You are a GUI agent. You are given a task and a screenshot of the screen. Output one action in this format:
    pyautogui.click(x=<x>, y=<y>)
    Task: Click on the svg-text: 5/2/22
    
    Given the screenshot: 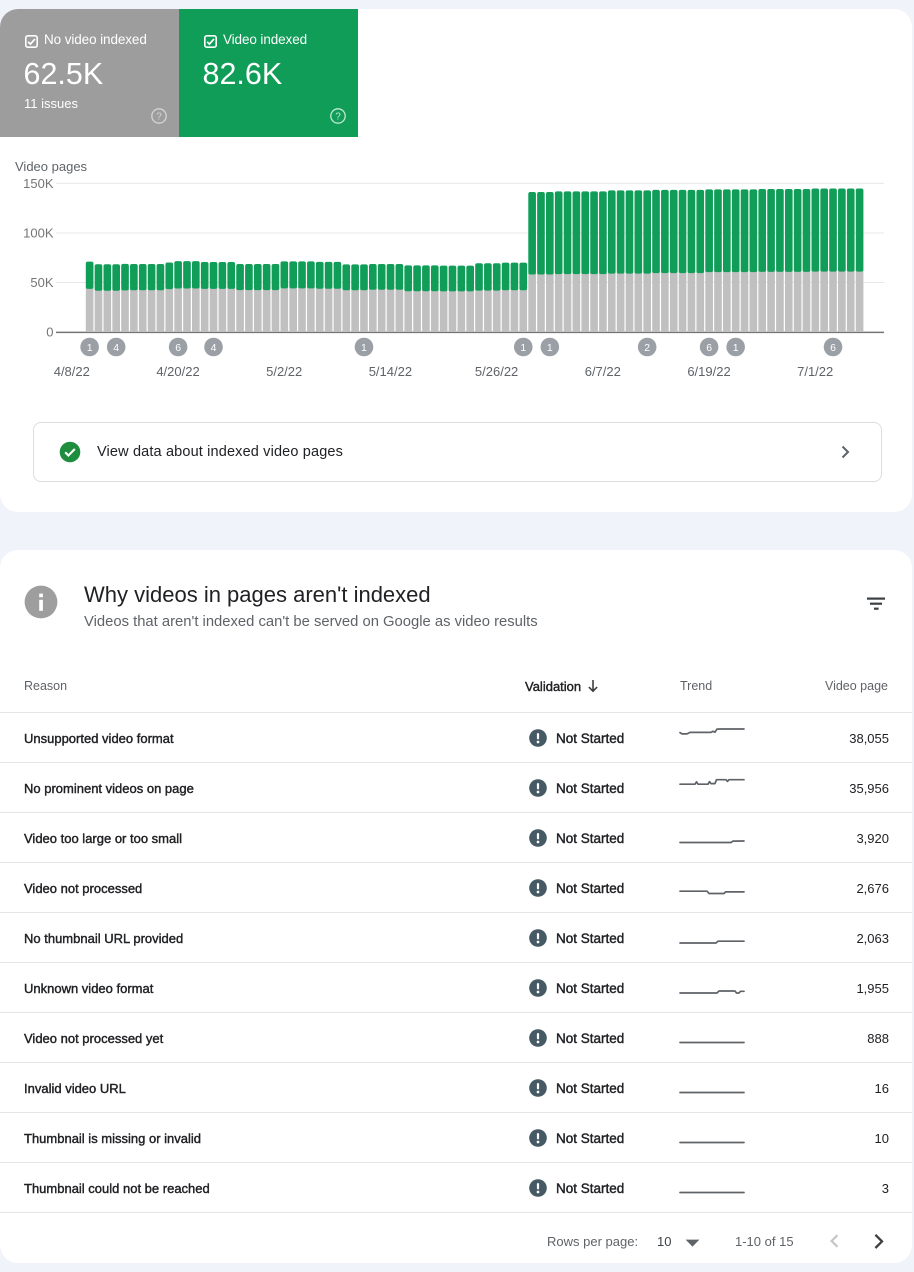 What is the action you would take?
    pyautogui.click(x=284, y=371)
    